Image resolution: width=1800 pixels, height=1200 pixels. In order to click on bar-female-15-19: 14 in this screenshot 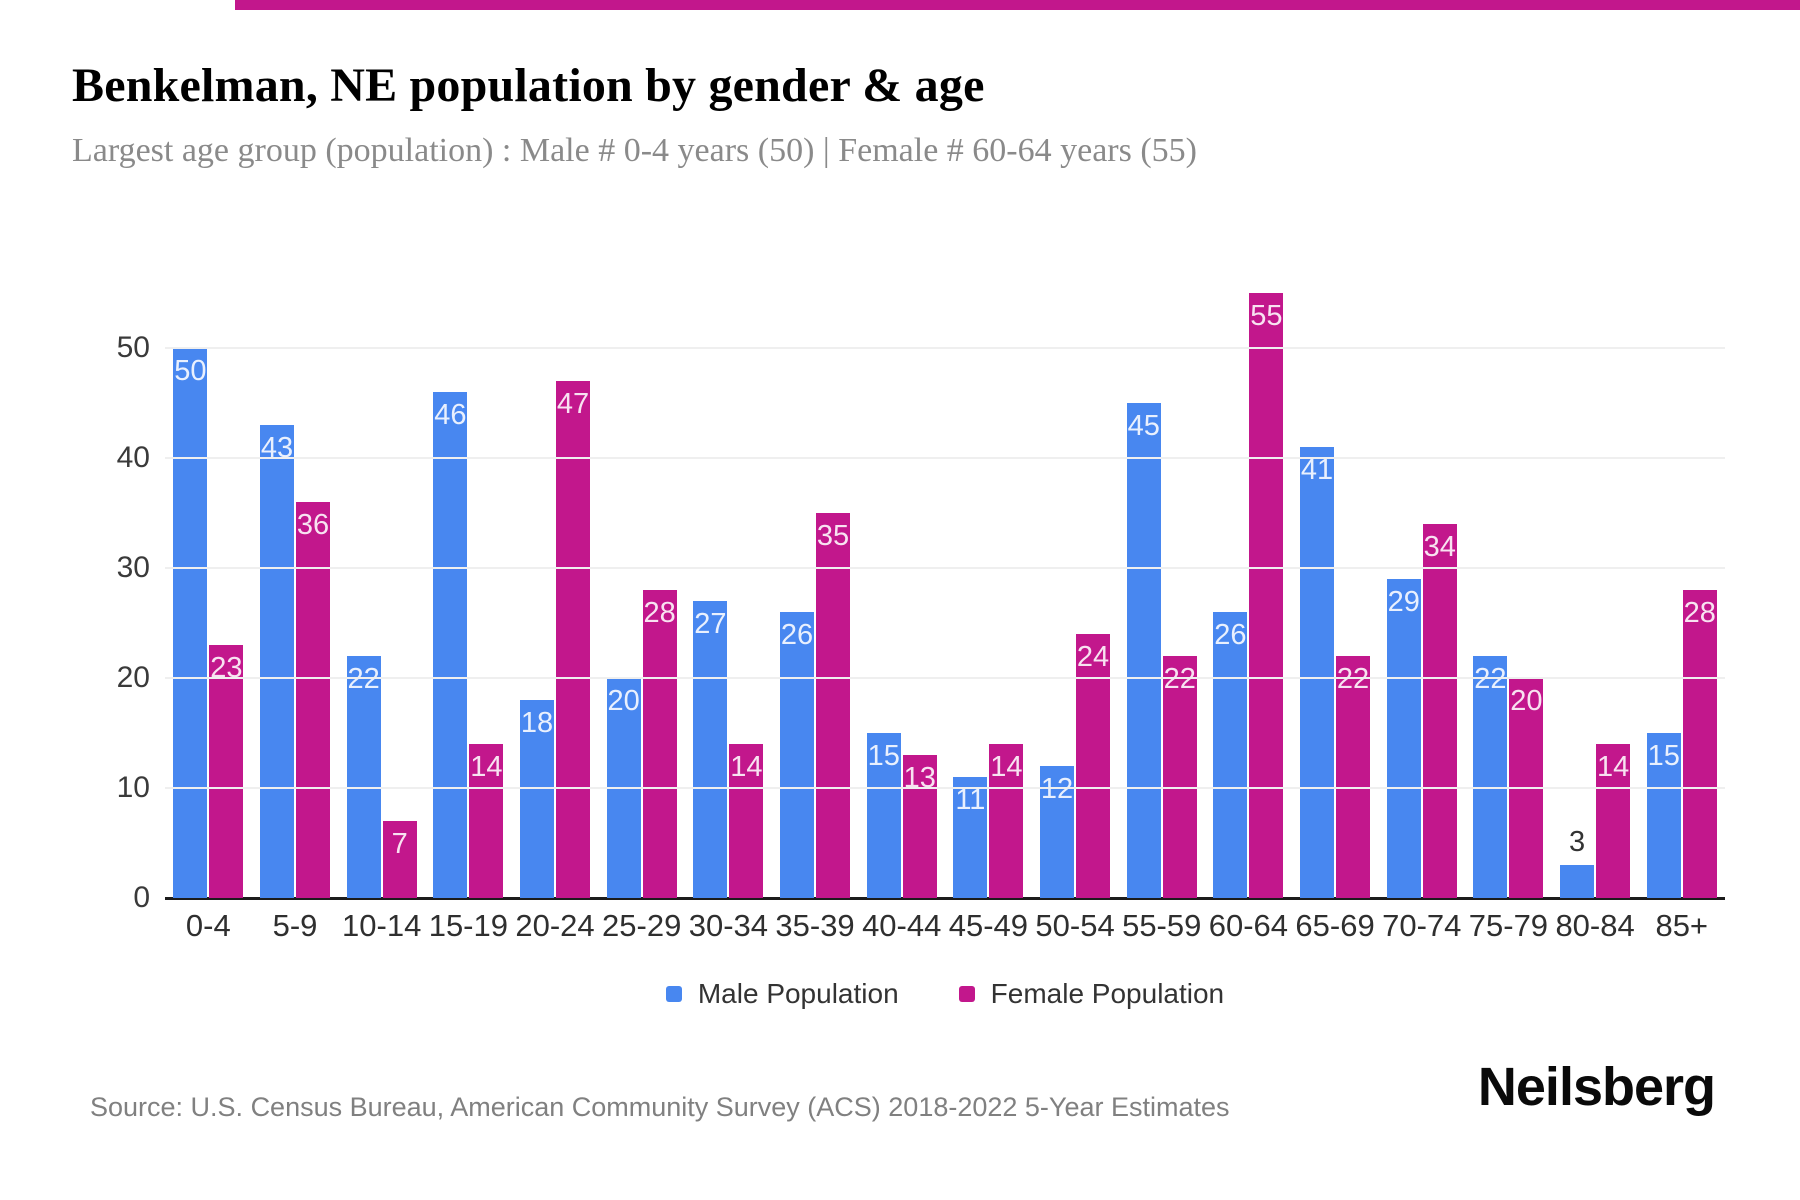, I will do `click(486, 821)`.